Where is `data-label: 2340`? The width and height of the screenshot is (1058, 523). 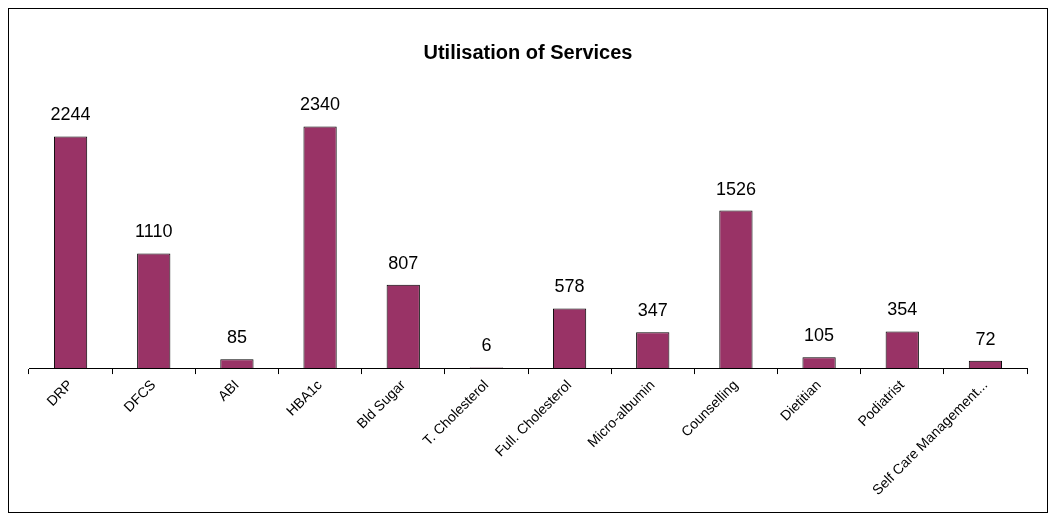 data-label: 2340 is located at coordinates (320, 104).